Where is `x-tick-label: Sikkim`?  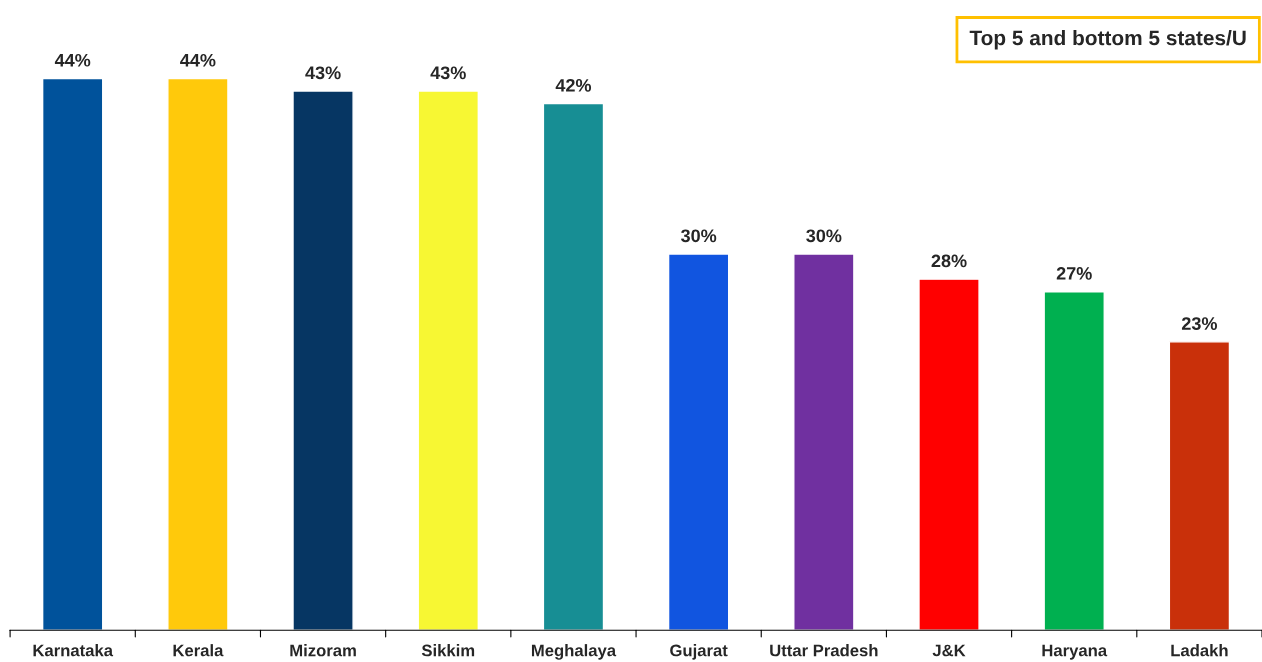 x-tick-label: Sikkim is located at coordinates (448, 650).